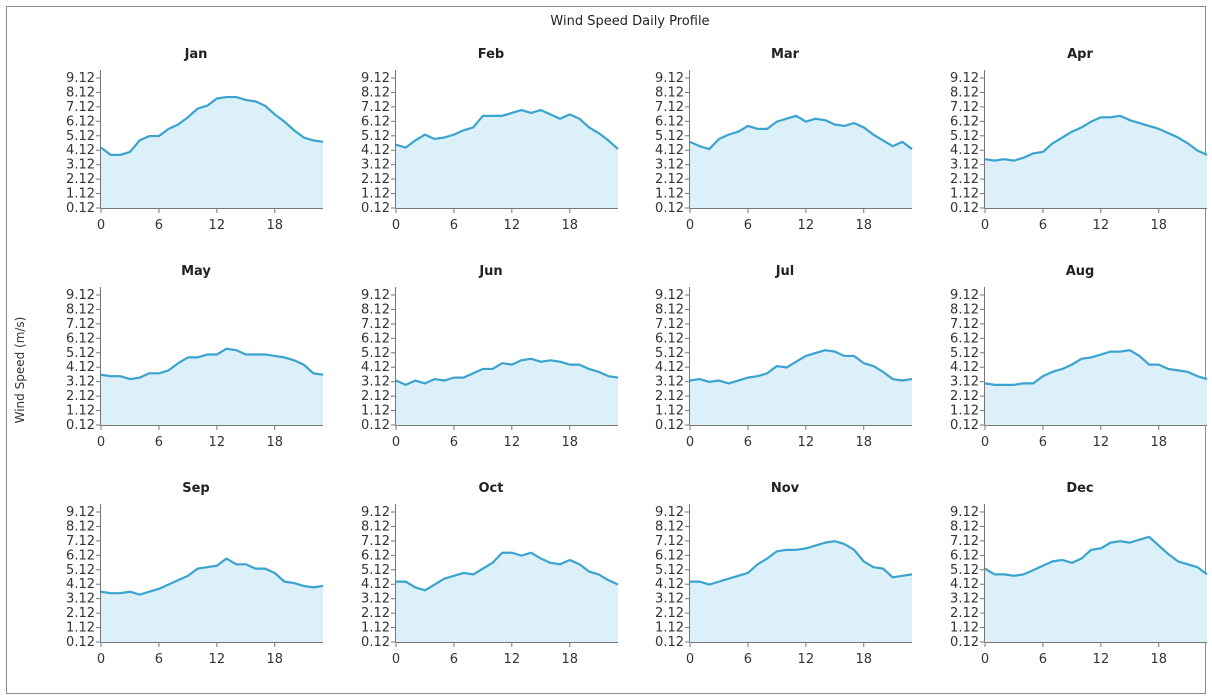 This screenshot has height=698, width=1212. Describe the element at coordinates (375, 382) in the screenshot. I see `y-tick-label-jun: 3.12` at that location.